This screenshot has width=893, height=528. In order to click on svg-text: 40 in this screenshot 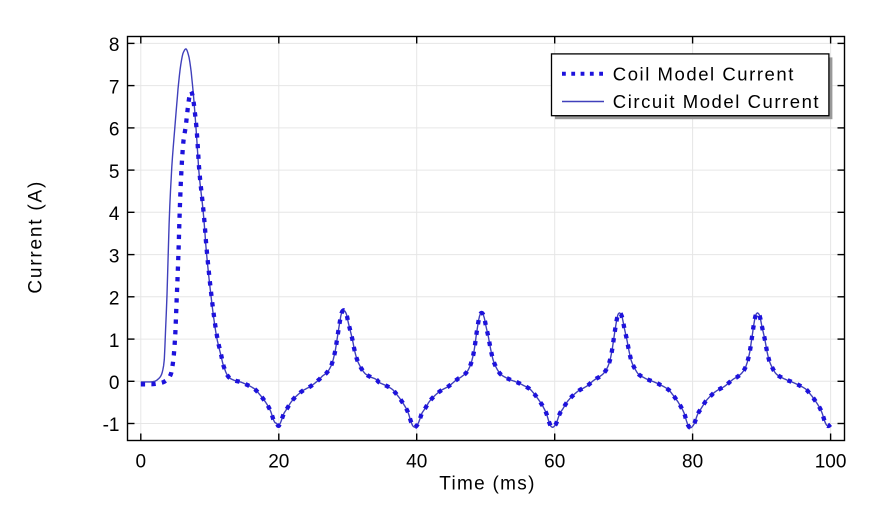, I will do `click(416, 461)`.